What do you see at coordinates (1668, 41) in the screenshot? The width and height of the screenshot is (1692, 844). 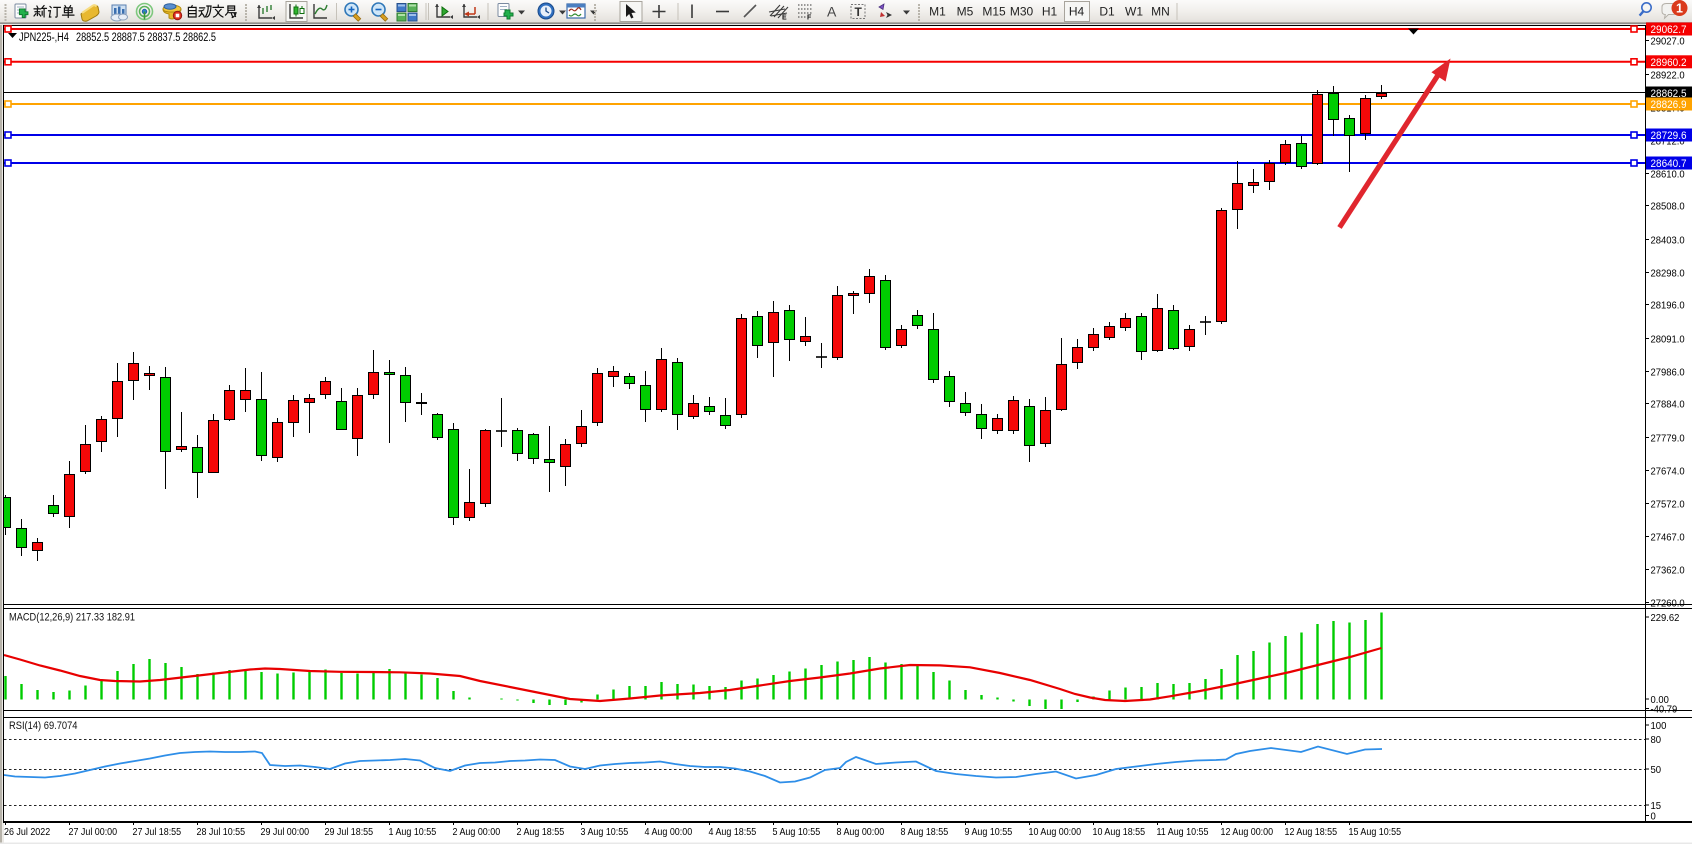 I see `svg-text: 29027.0` at bounding box center [1668, 41].